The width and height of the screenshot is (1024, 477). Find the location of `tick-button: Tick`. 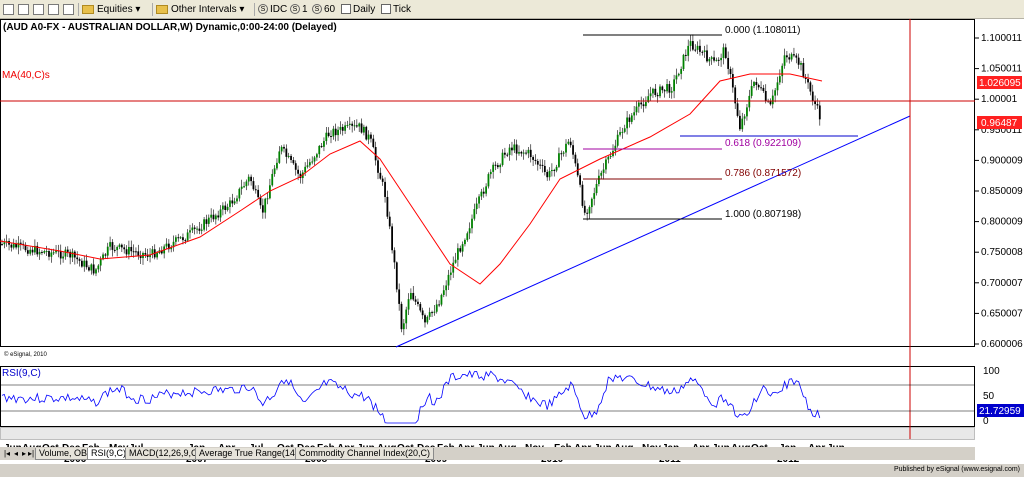

tick-button: Tick is located at coordinates (396, 9).